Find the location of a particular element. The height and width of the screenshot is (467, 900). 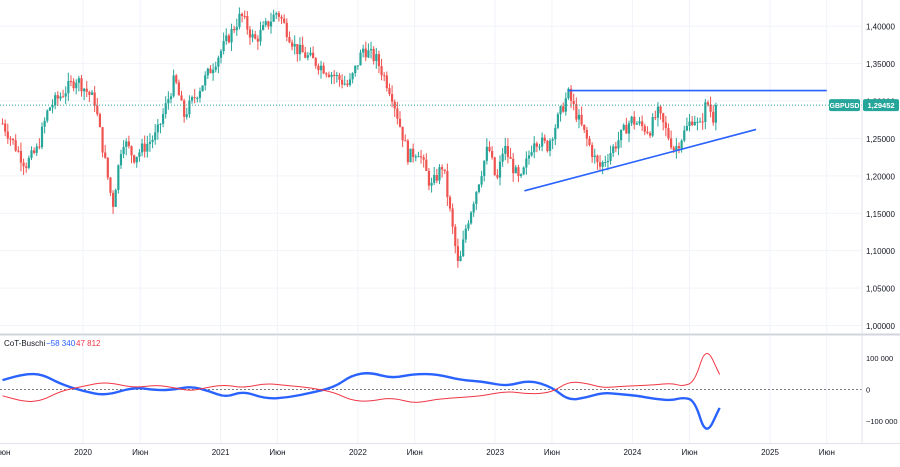

time-axis-tick-label: Июн is located at coordinates (827, 452).